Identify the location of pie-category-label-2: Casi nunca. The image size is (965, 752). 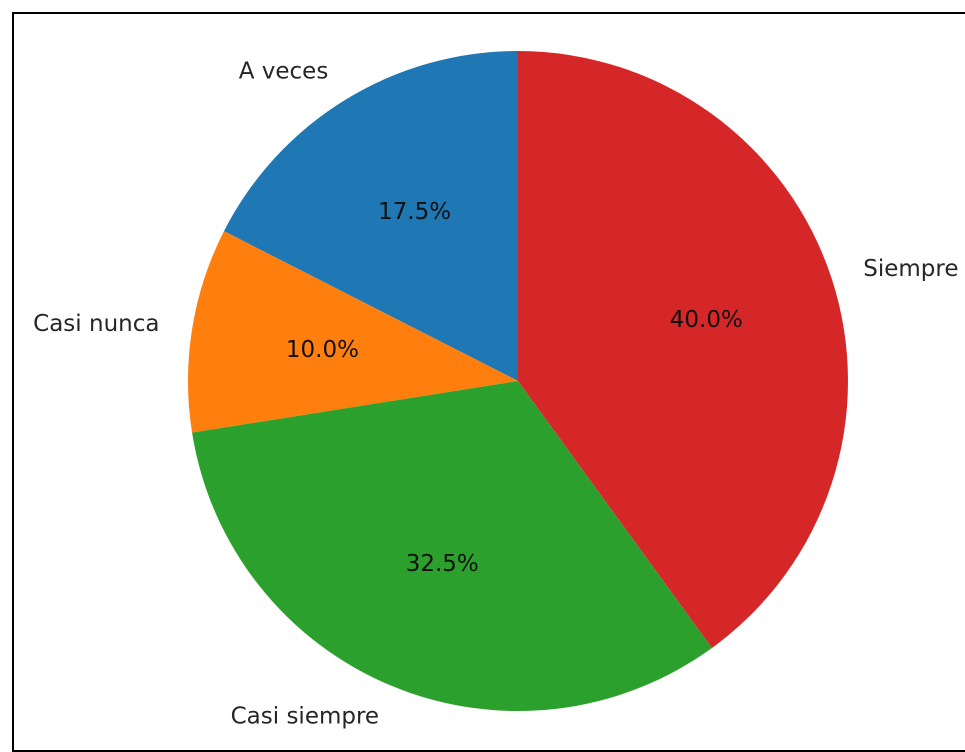
(96, 324).